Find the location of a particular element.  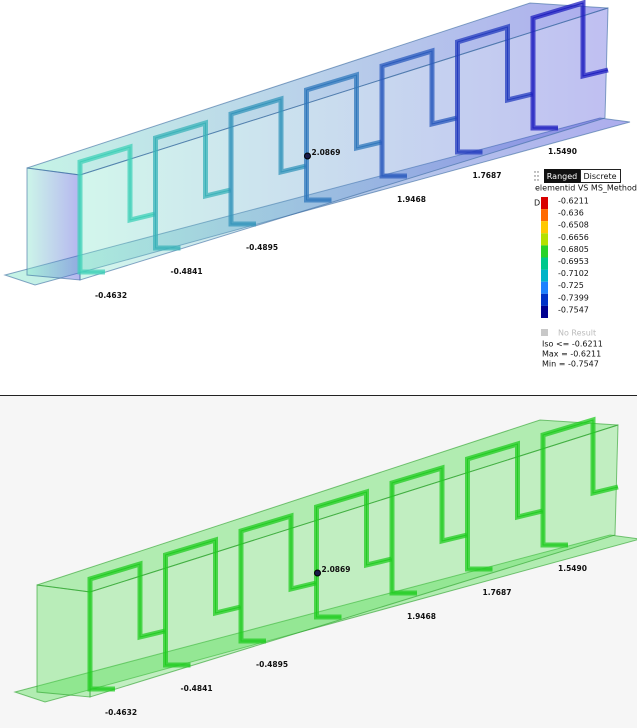

legend-label: -0.636 is located at coordinates (571, 213).